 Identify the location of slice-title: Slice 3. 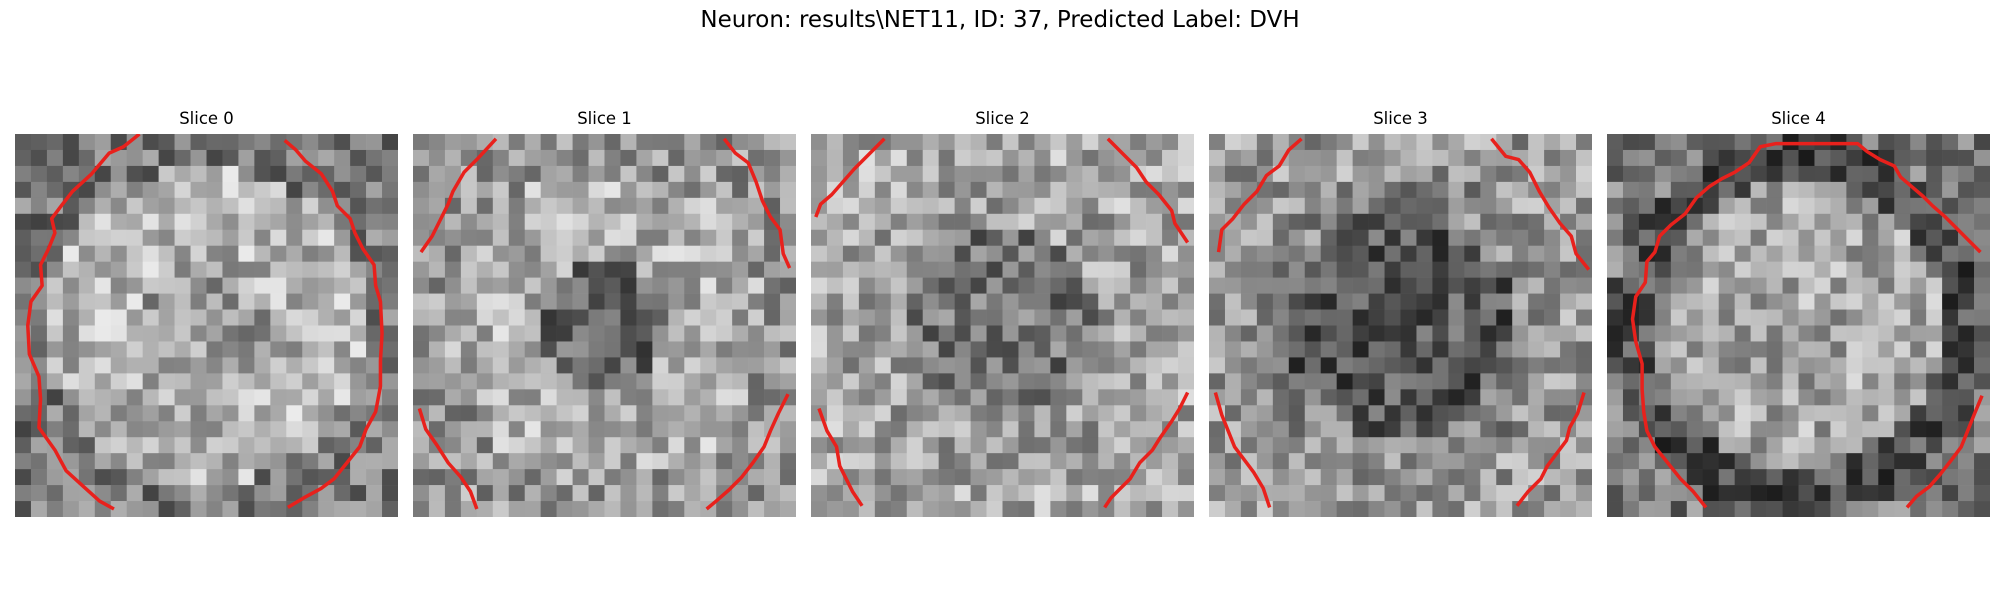
(1400, 118).